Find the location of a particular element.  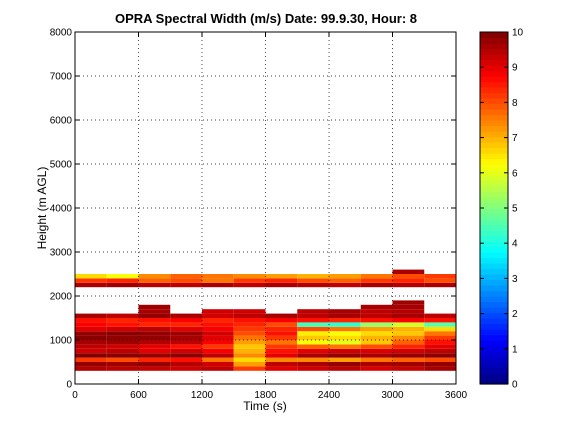

colorbar: 0 1 2 3 4 5 6 7 8 9 10 is located at coordinates (501, 209).